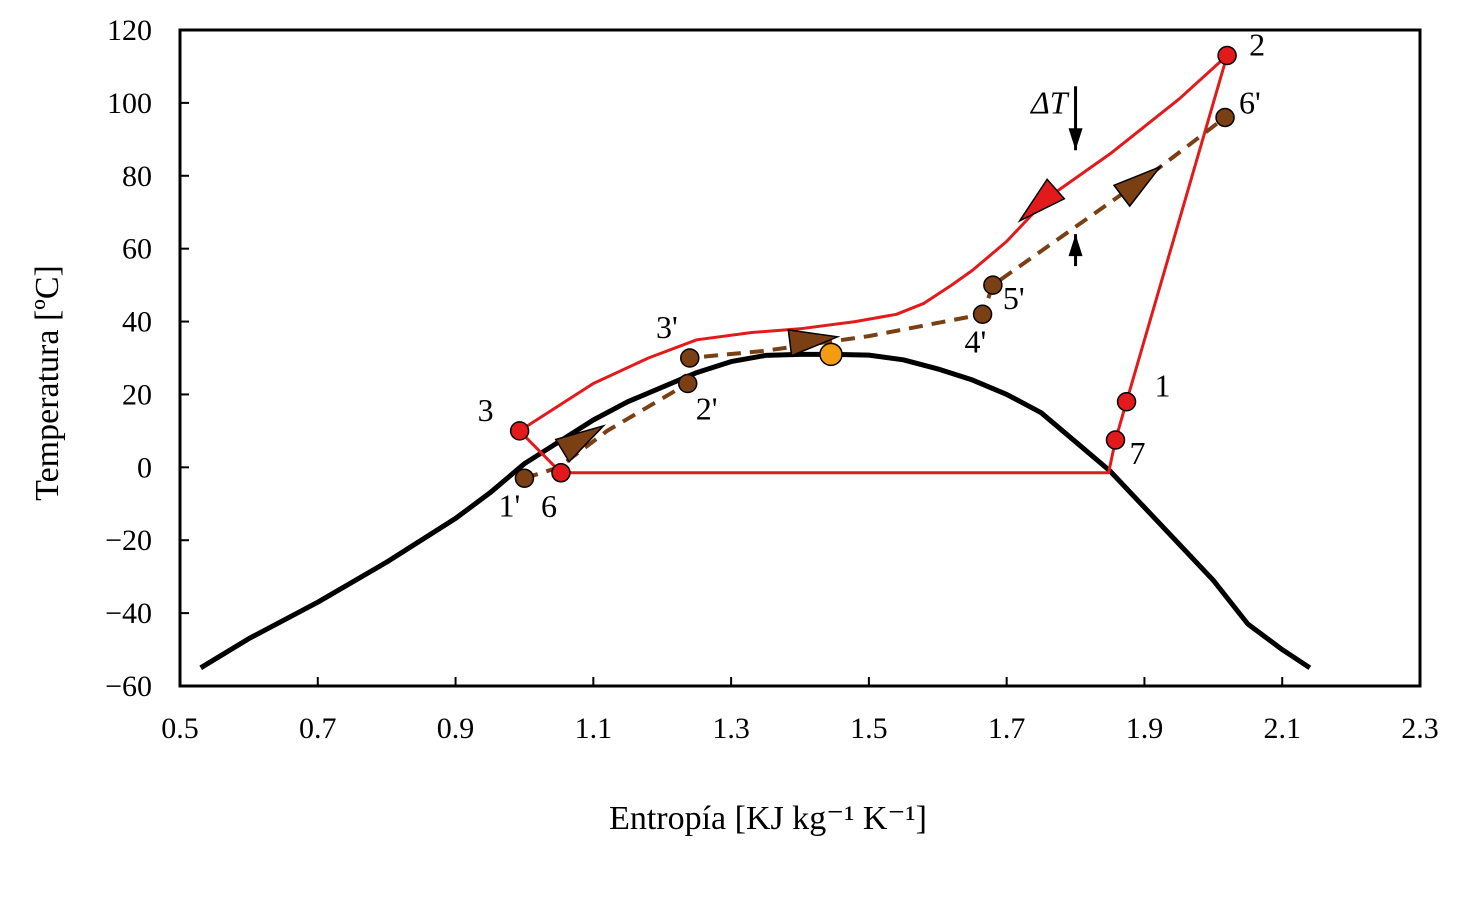 This screenshot has width=1475, height=911. I want to click on state-point-label: 2', so click(707, 409).